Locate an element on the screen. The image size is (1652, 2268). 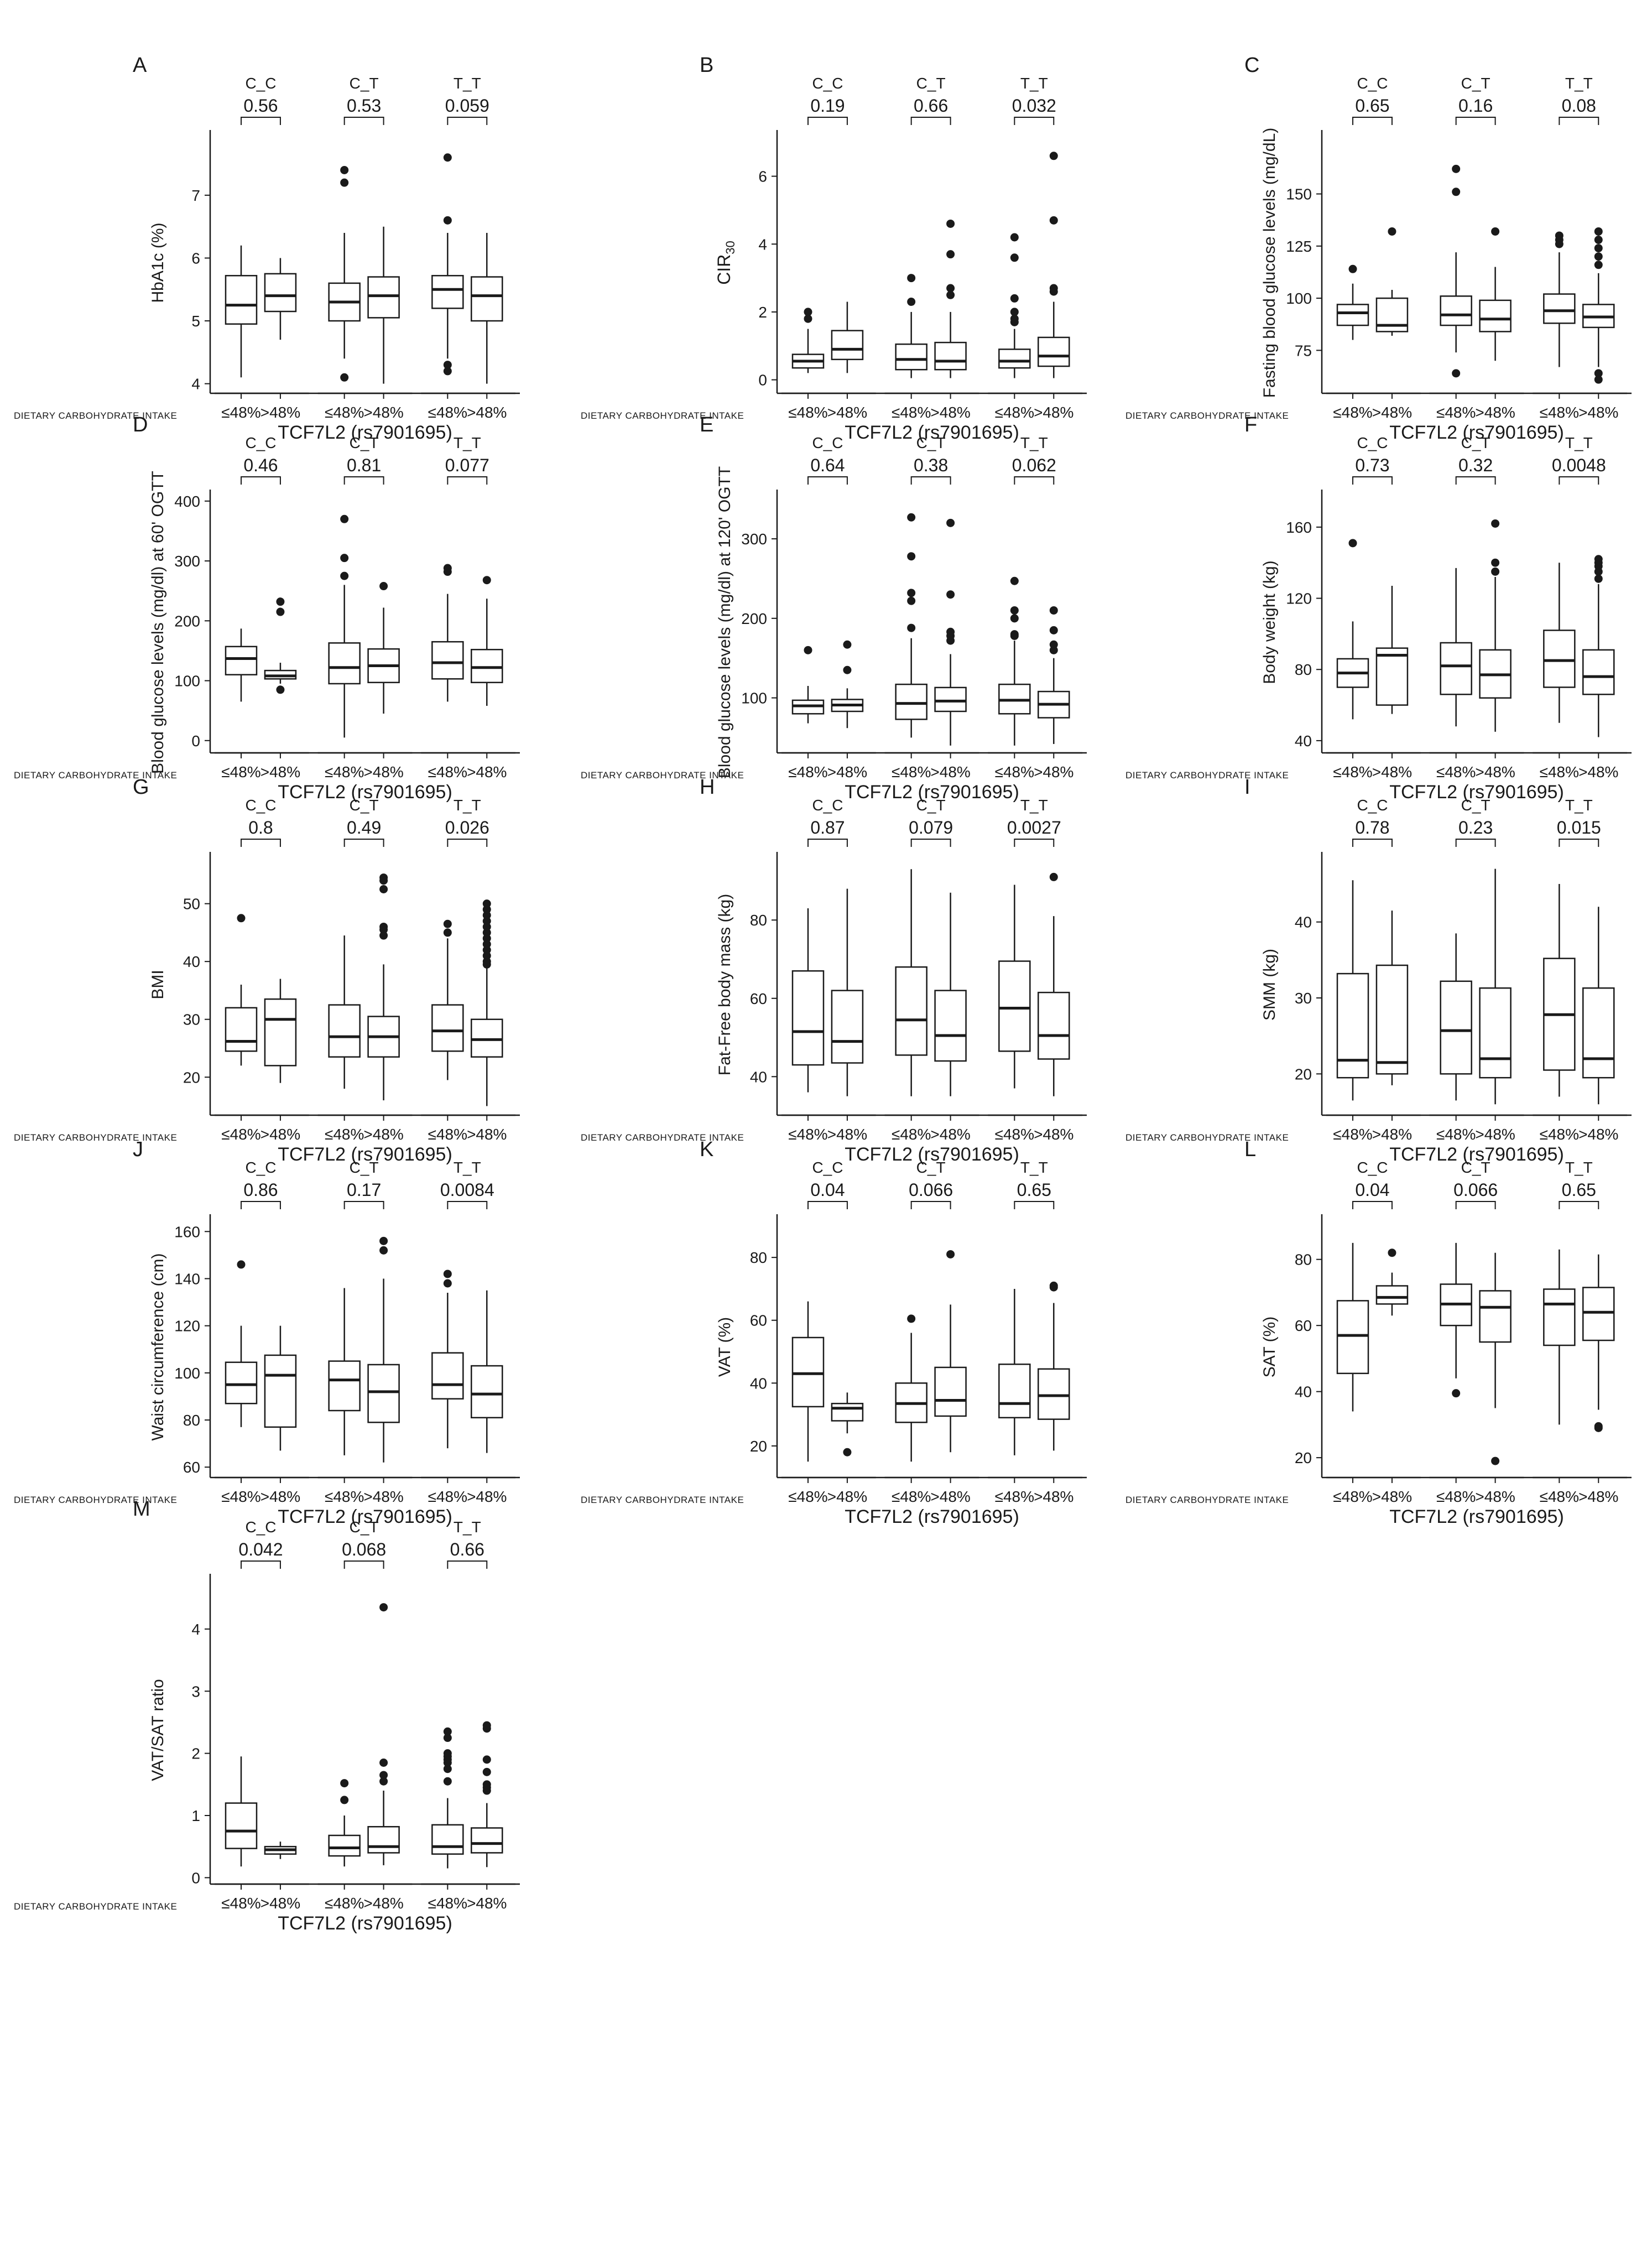
p-value-label: 0.026 is located at coordinates (467, 828).